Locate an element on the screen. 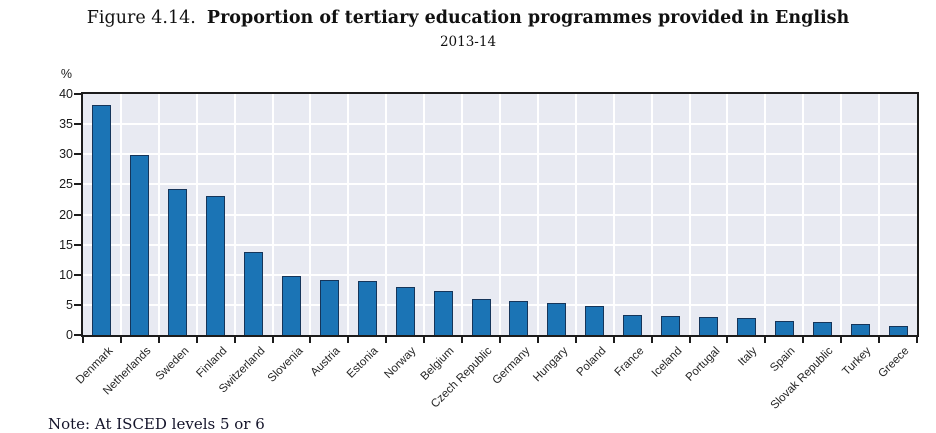  x-category-label: Belgium is located at coordinates (437, 364).